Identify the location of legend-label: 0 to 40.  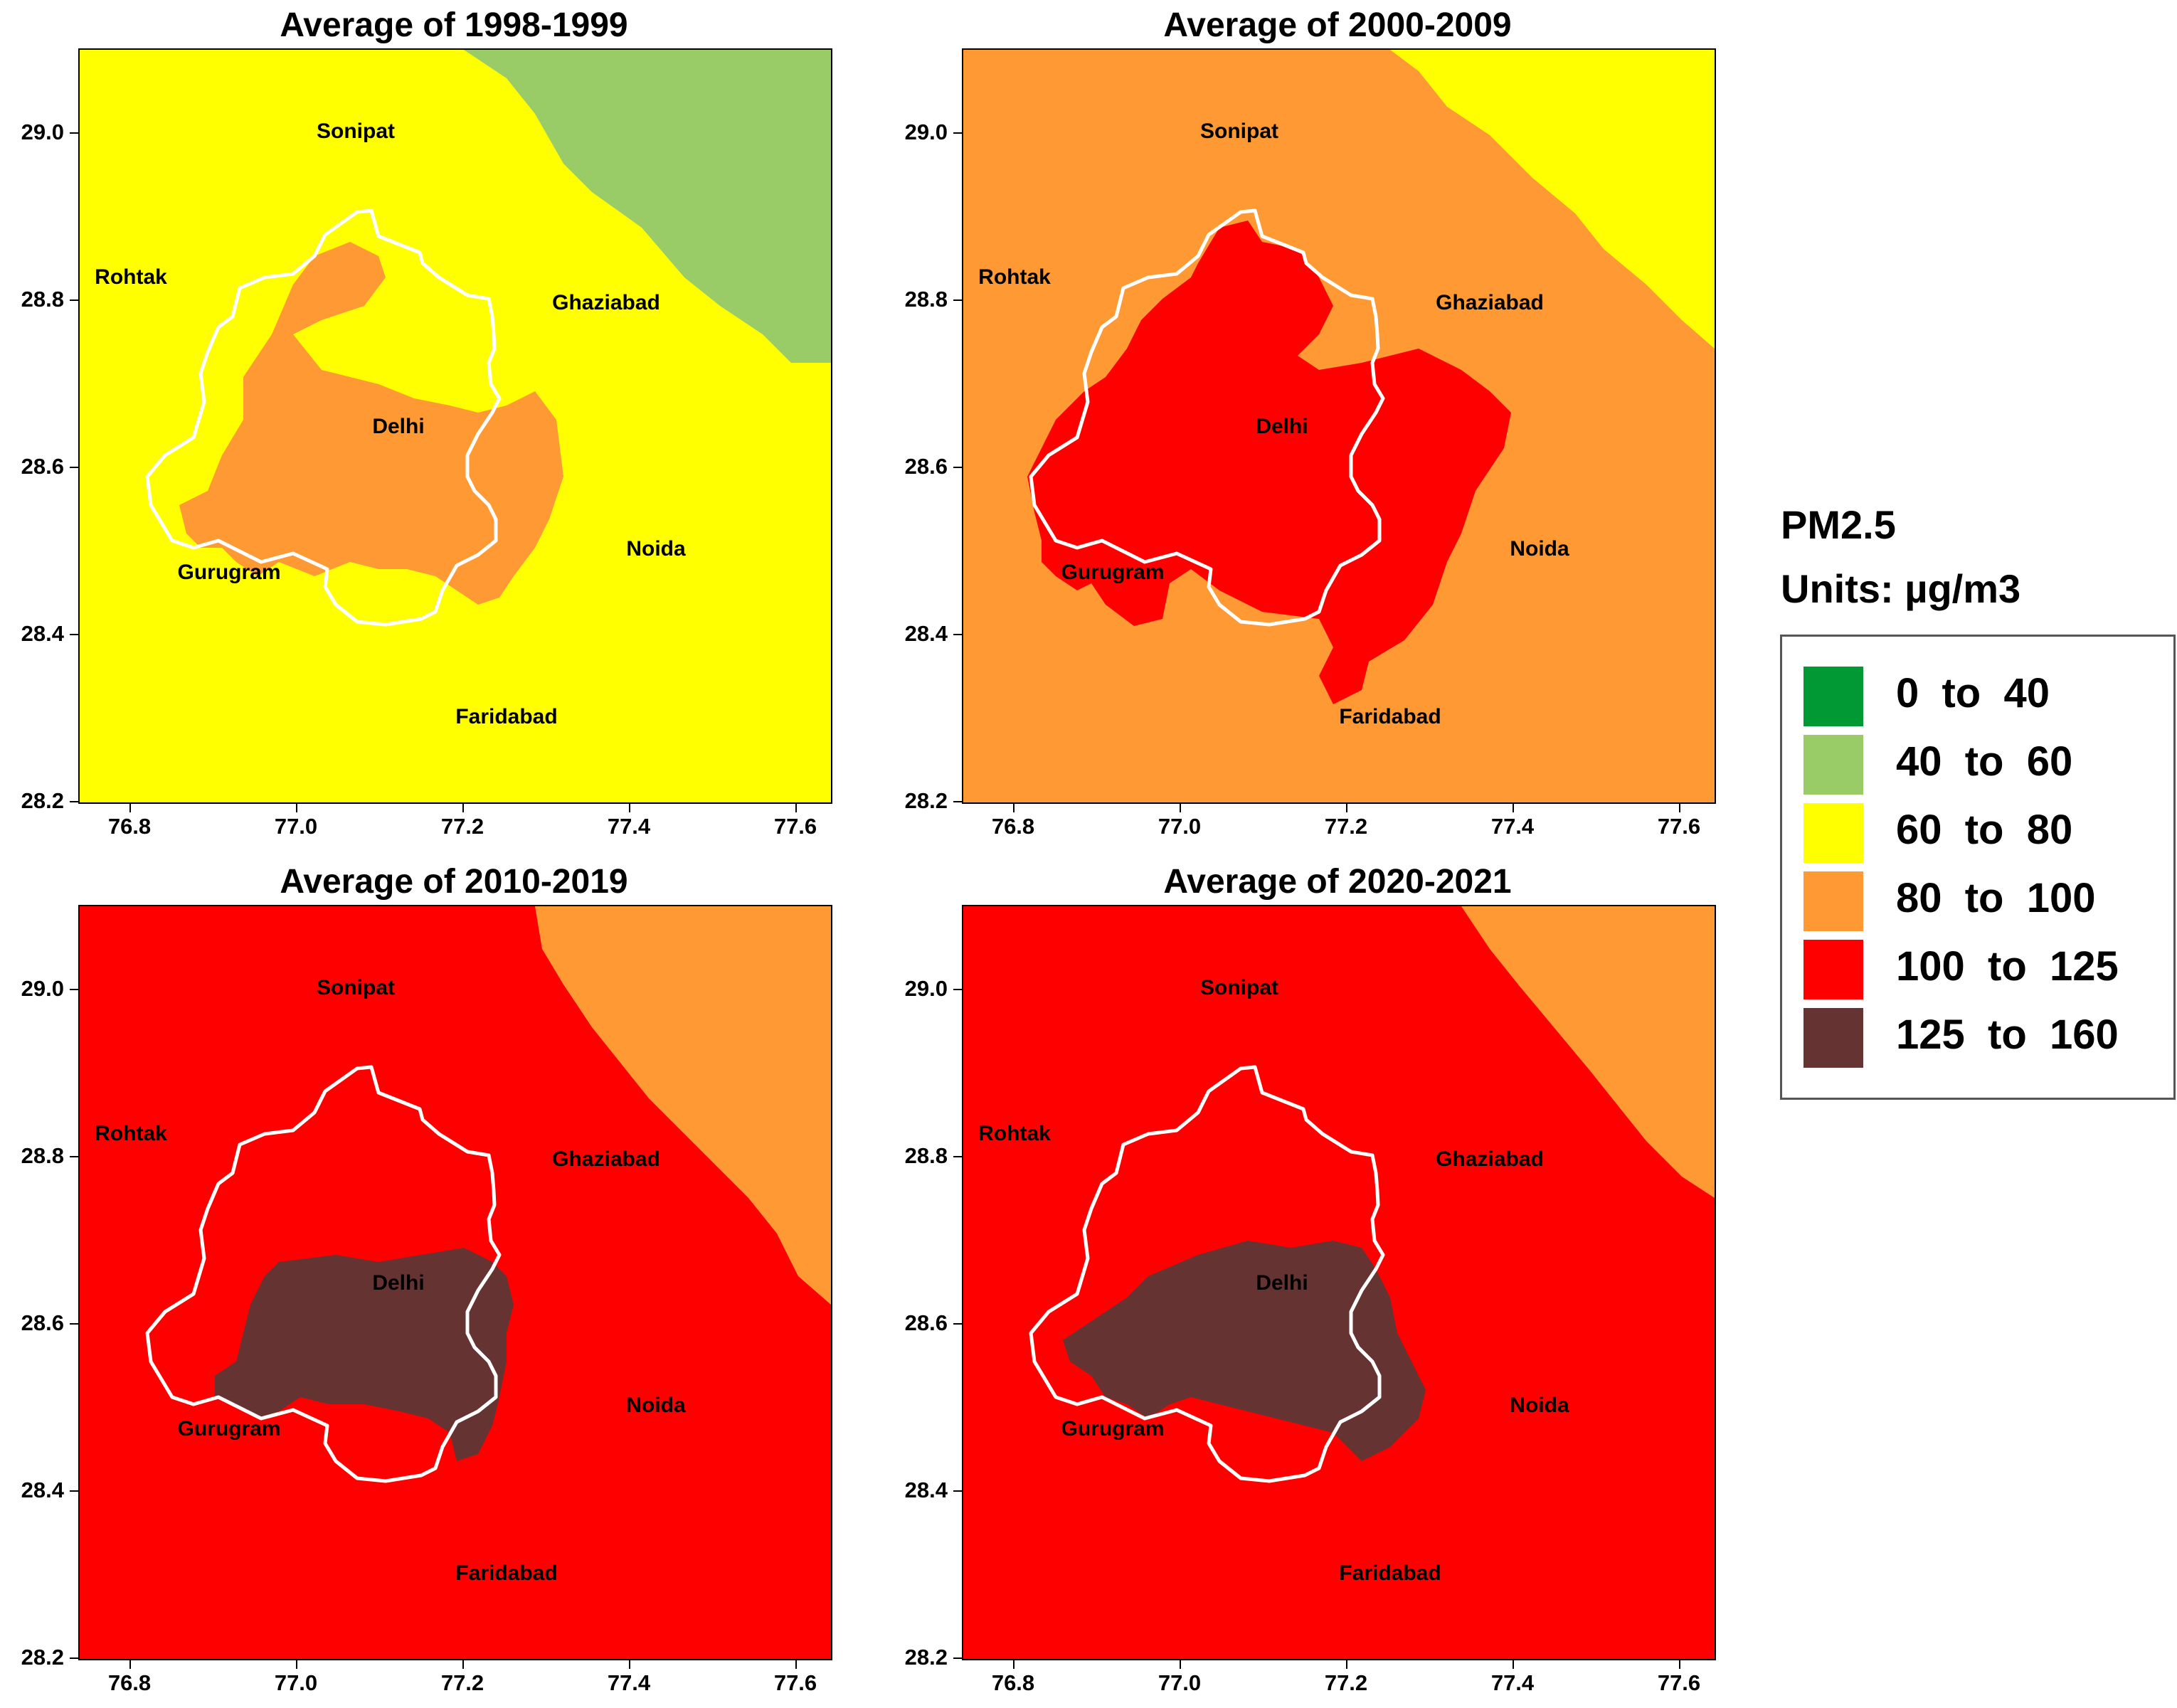
(1973, 693).